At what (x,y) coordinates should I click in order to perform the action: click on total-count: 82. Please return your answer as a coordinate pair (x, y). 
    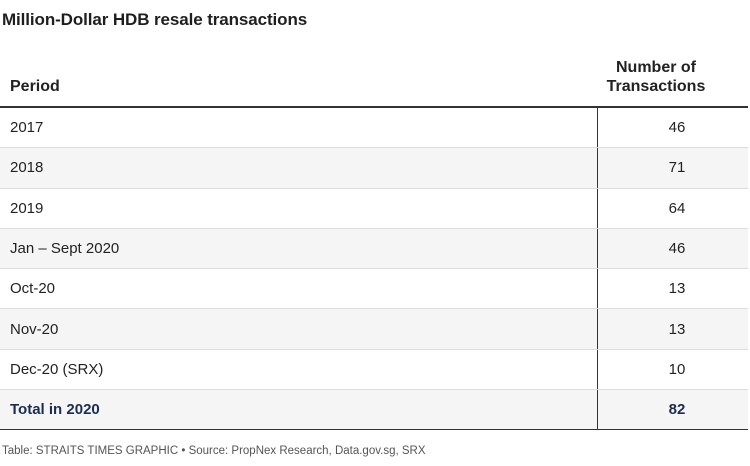
    Looking at the image, I should click on (677, 410).